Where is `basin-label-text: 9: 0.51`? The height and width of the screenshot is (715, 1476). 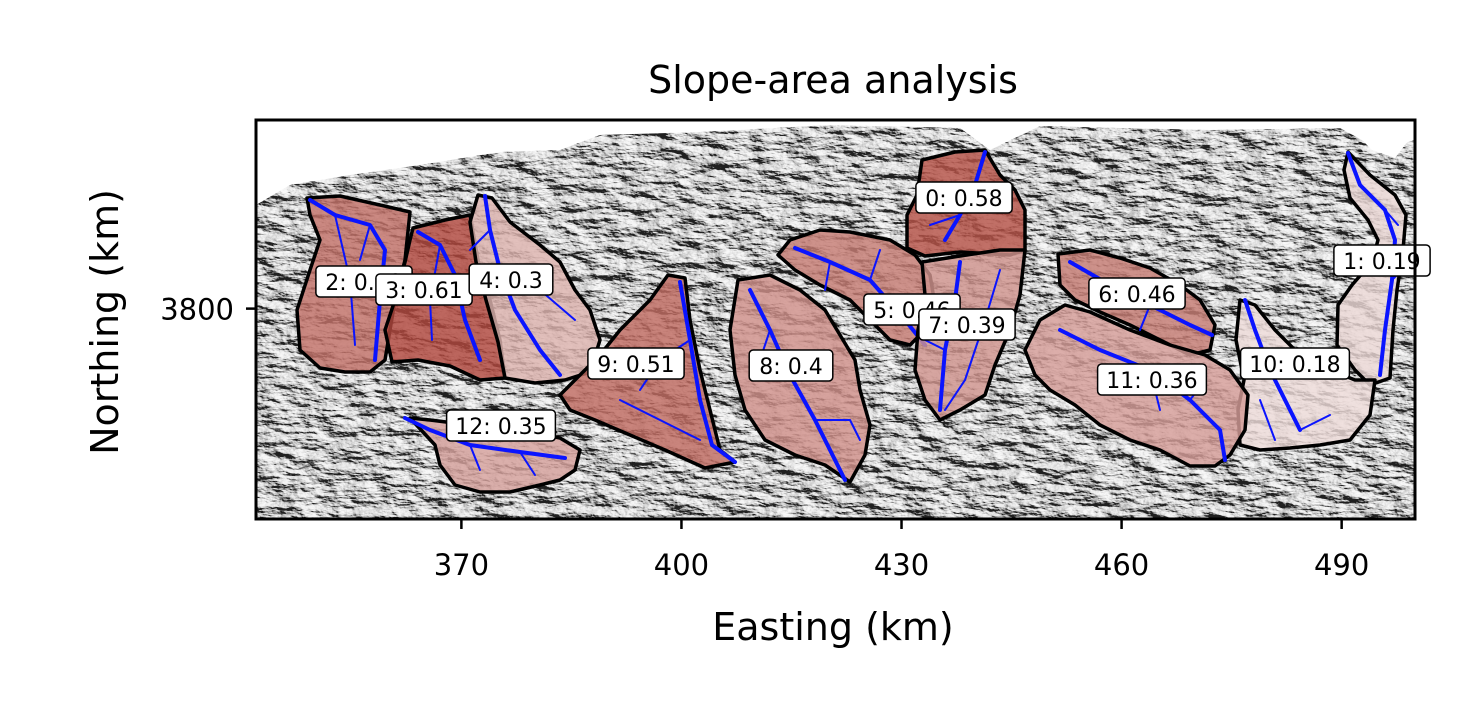 basin-label-text: 9: 0.51 is located at coordinates (635, 365).